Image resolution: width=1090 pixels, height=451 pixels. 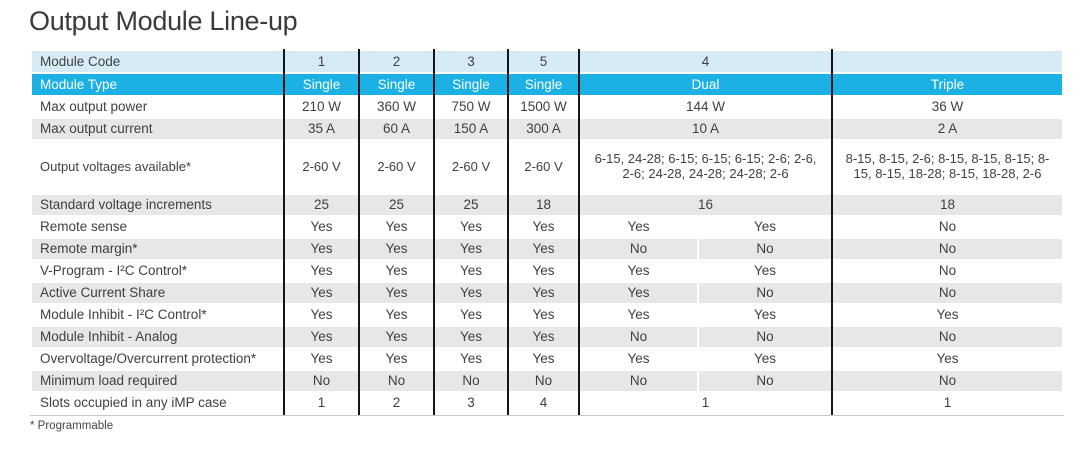 What do you see at coordinates (471, 107) in the screenshot?
I see `table-cell: 750 W` at bounding box center [471, 107].